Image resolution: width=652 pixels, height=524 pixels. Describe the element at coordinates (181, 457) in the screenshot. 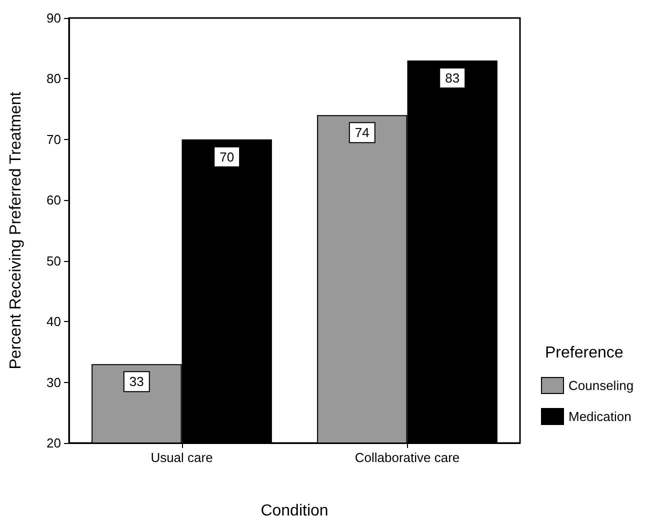

I see `x-tick-label: Usual care` at that location.